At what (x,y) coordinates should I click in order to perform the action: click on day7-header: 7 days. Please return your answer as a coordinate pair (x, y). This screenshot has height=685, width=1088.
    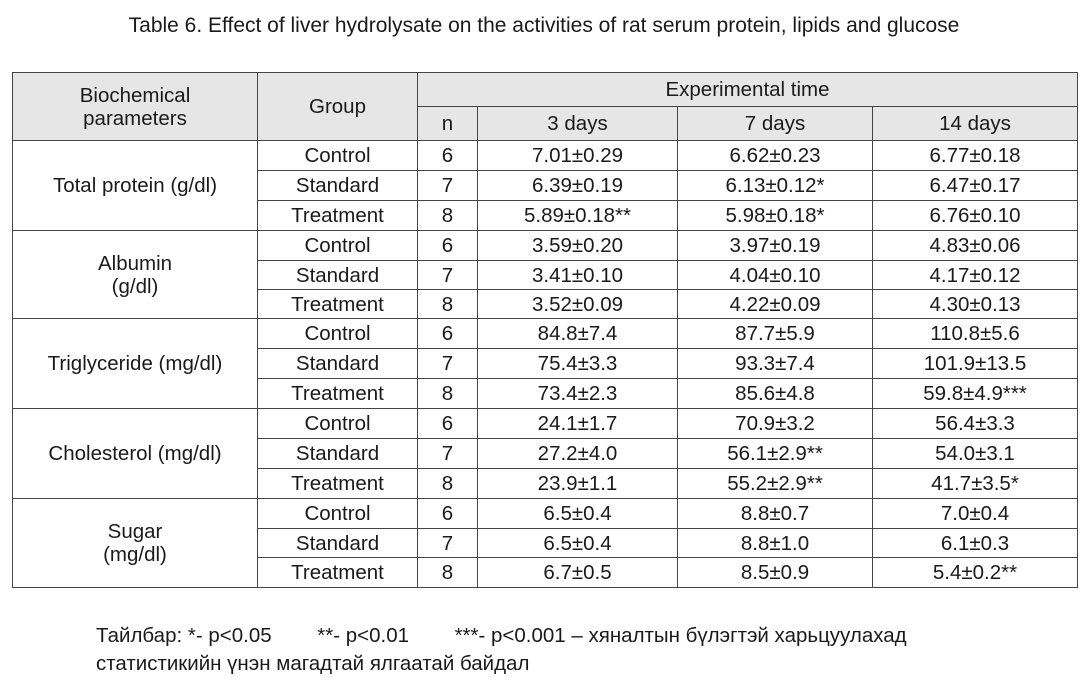
    Looking at the image, I should click on (775, 123).